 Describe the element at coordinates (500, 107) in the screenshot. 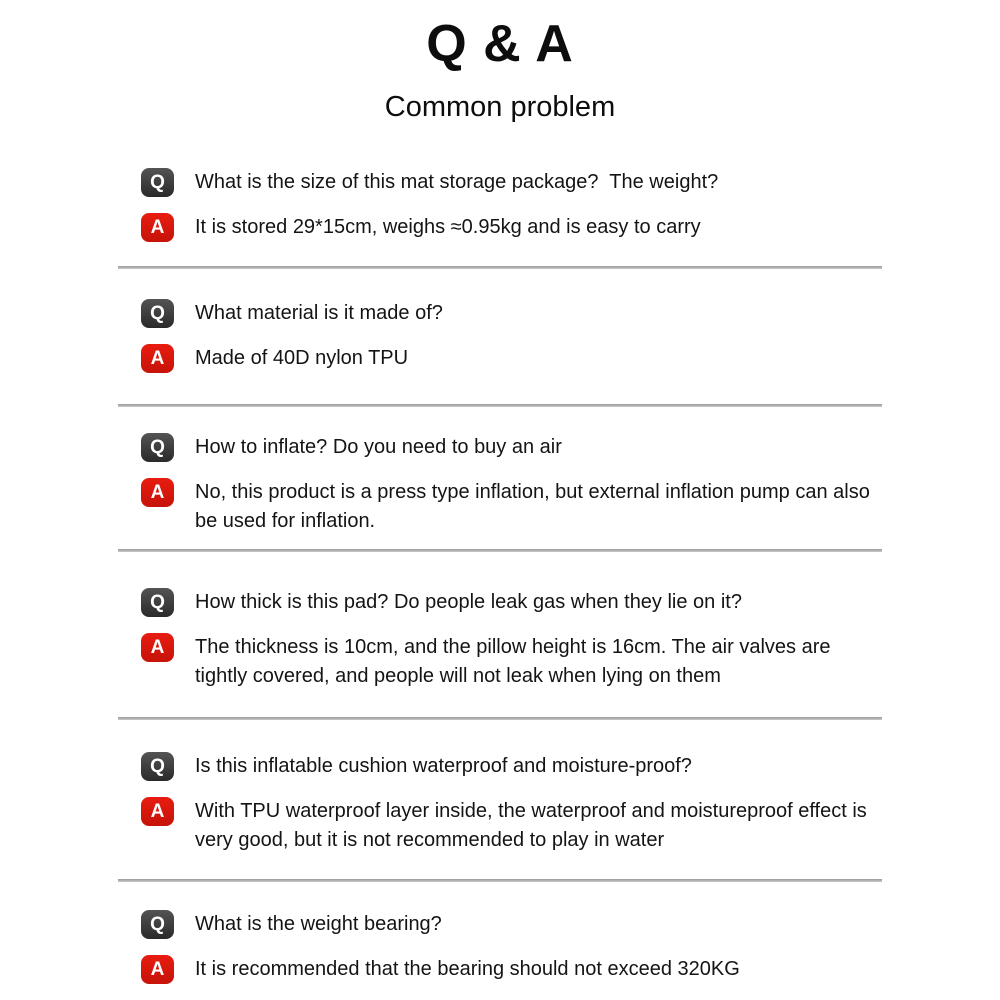

I see `page-subtitle: Common problem` at that location.